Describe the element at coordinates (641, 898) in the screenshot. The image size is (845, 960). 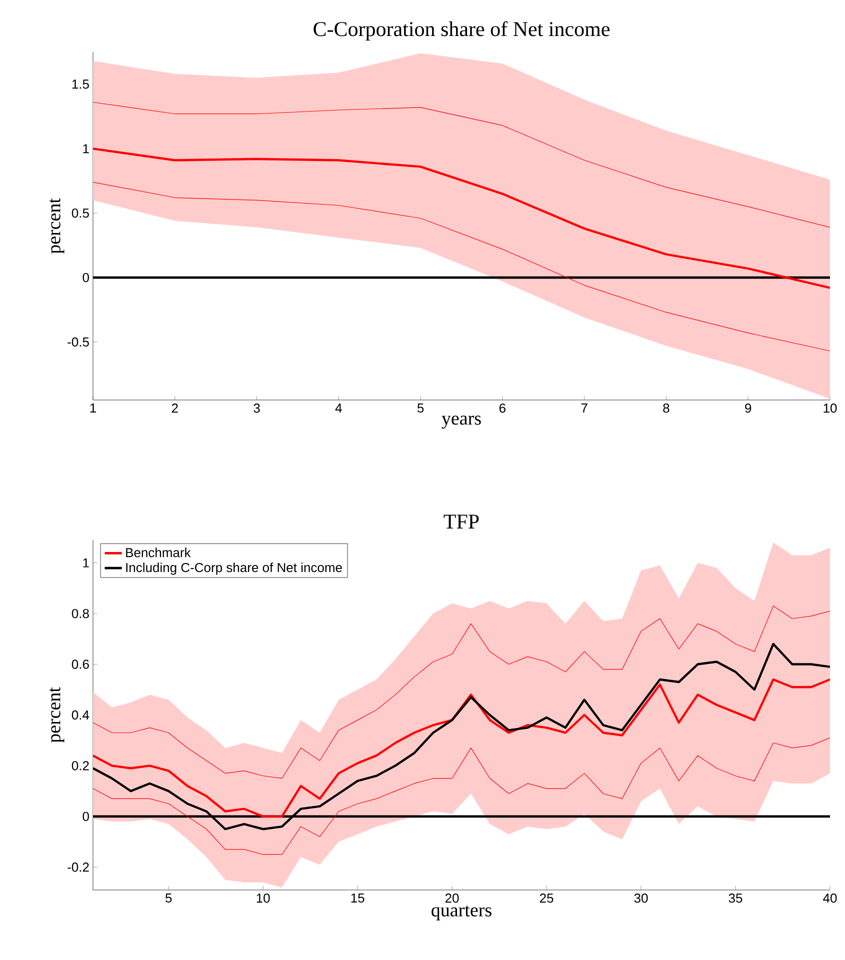
I see `x-tick-label: 30` at that location.